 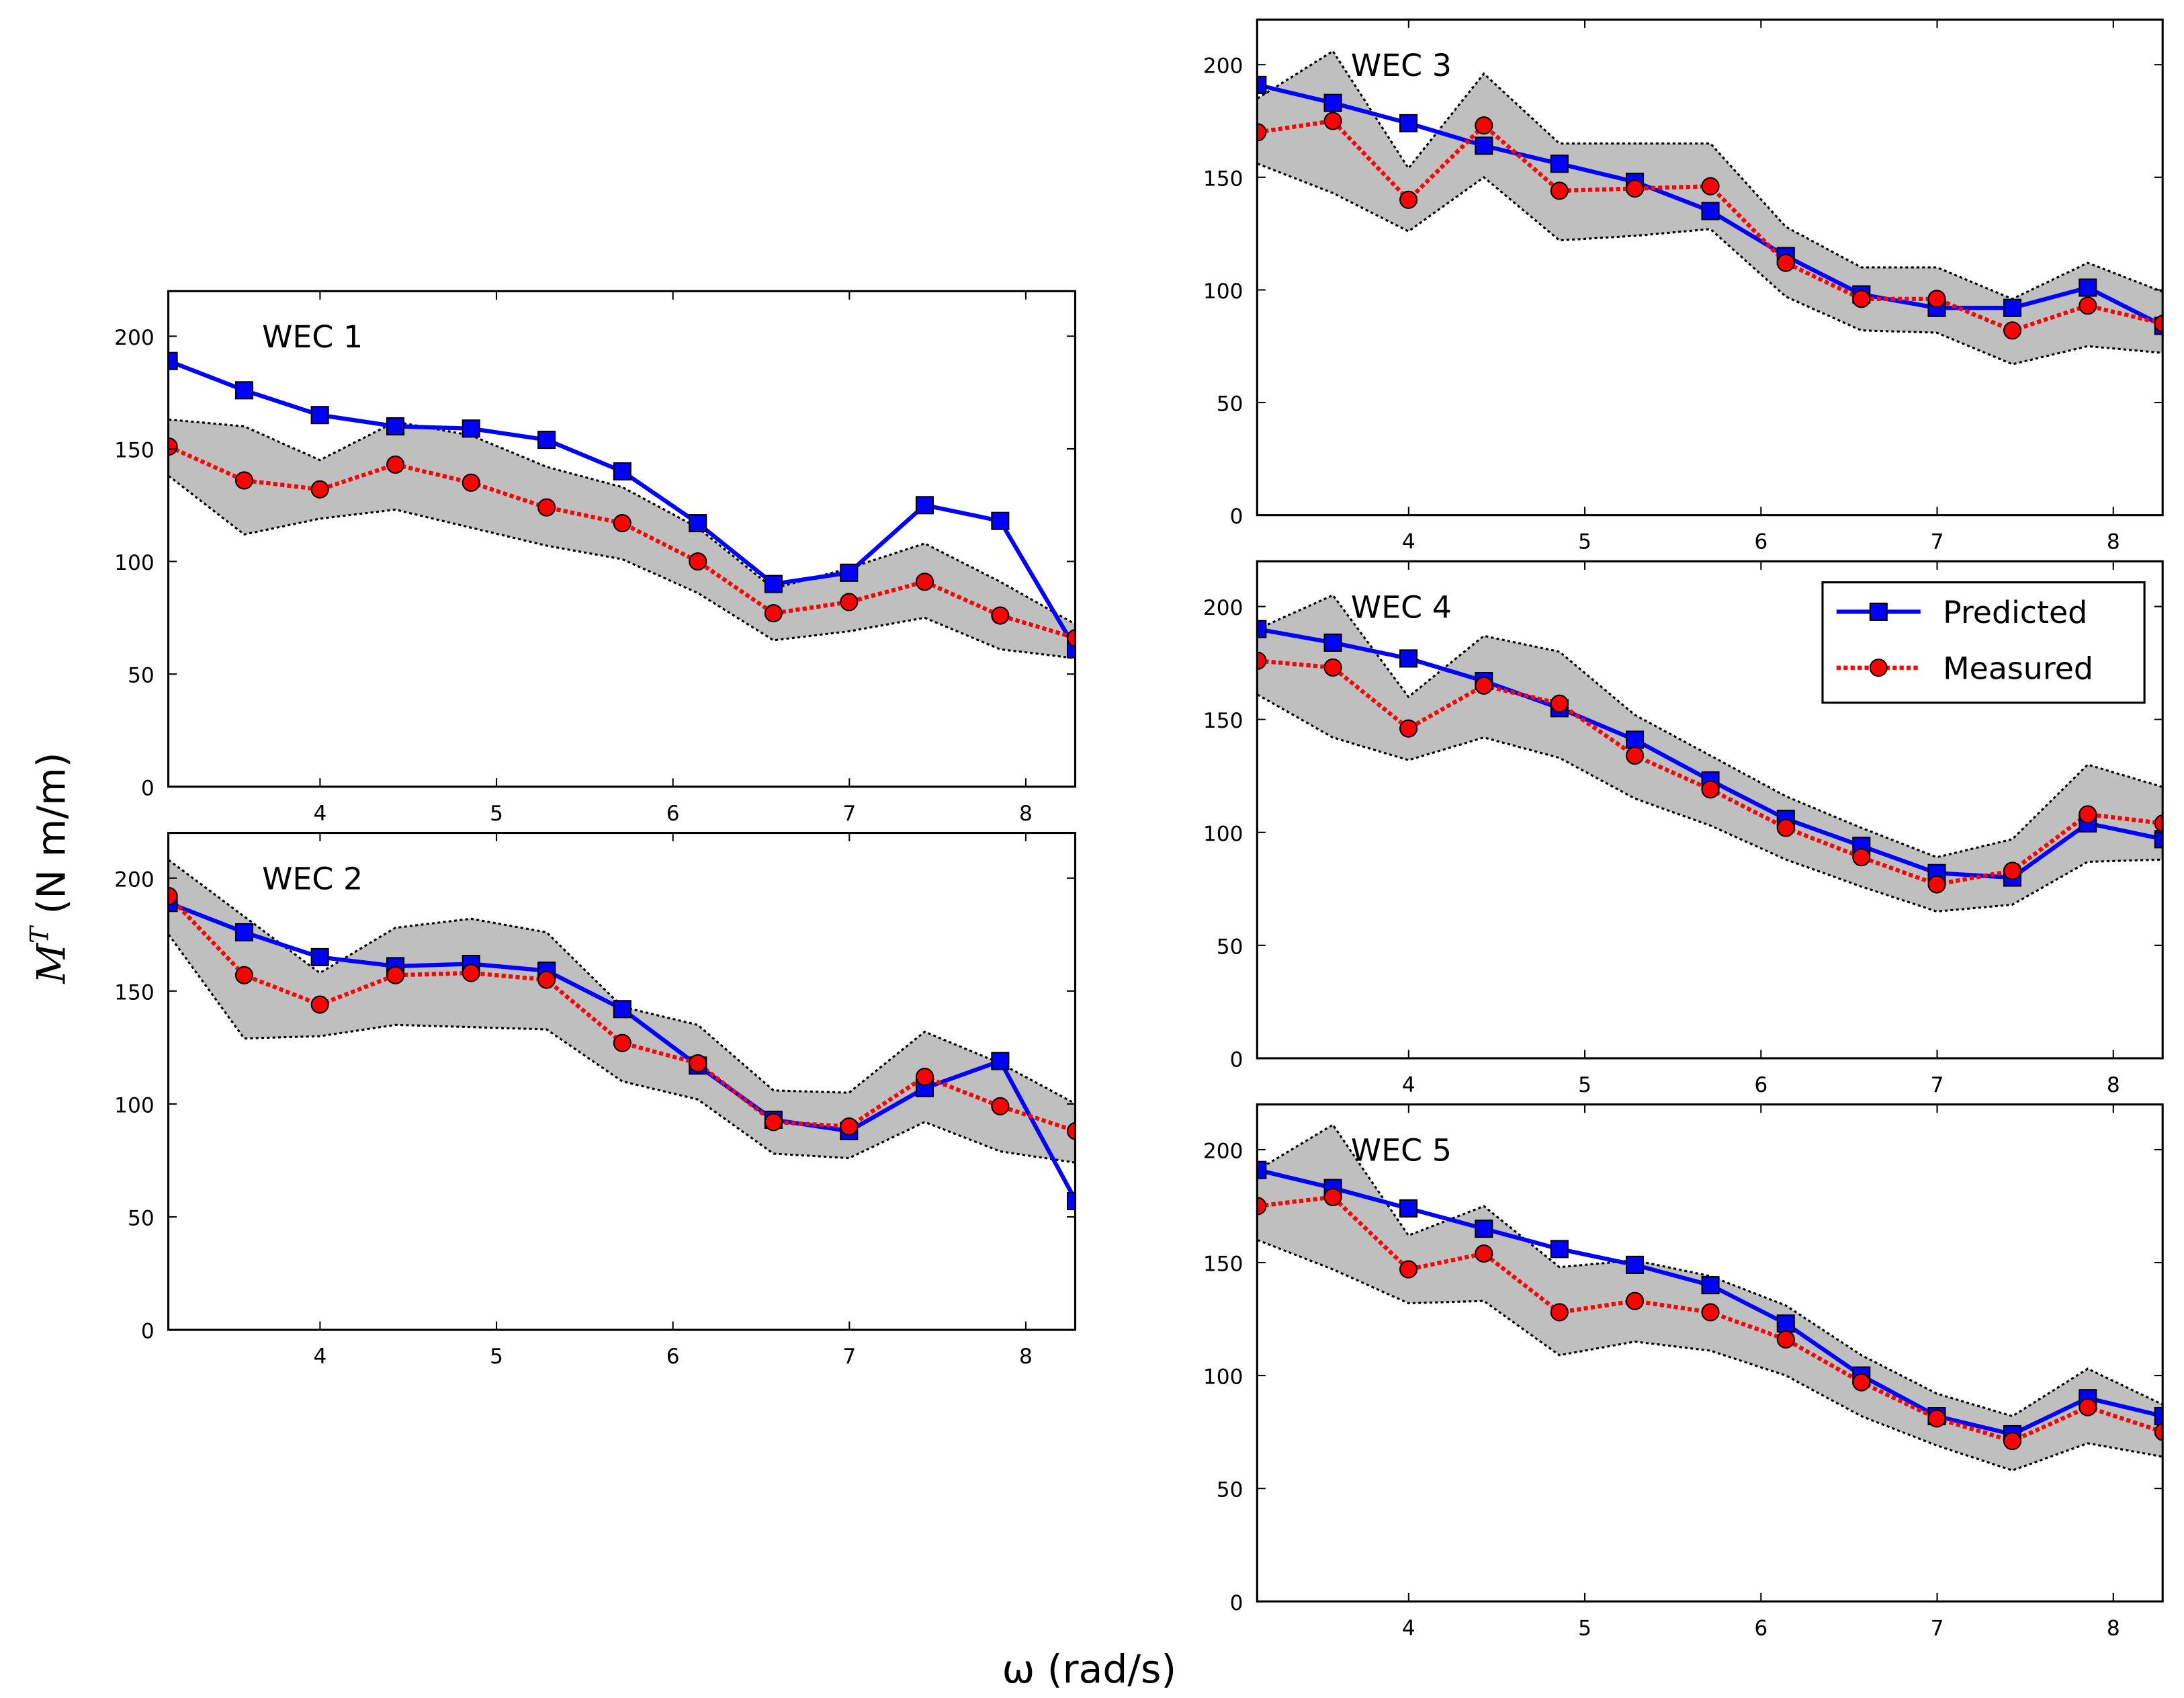 What do you see at coordinates (51, 839) in the screenshot?
I see `y-label-units: (N m/m)` at bounding box center [51, 839].